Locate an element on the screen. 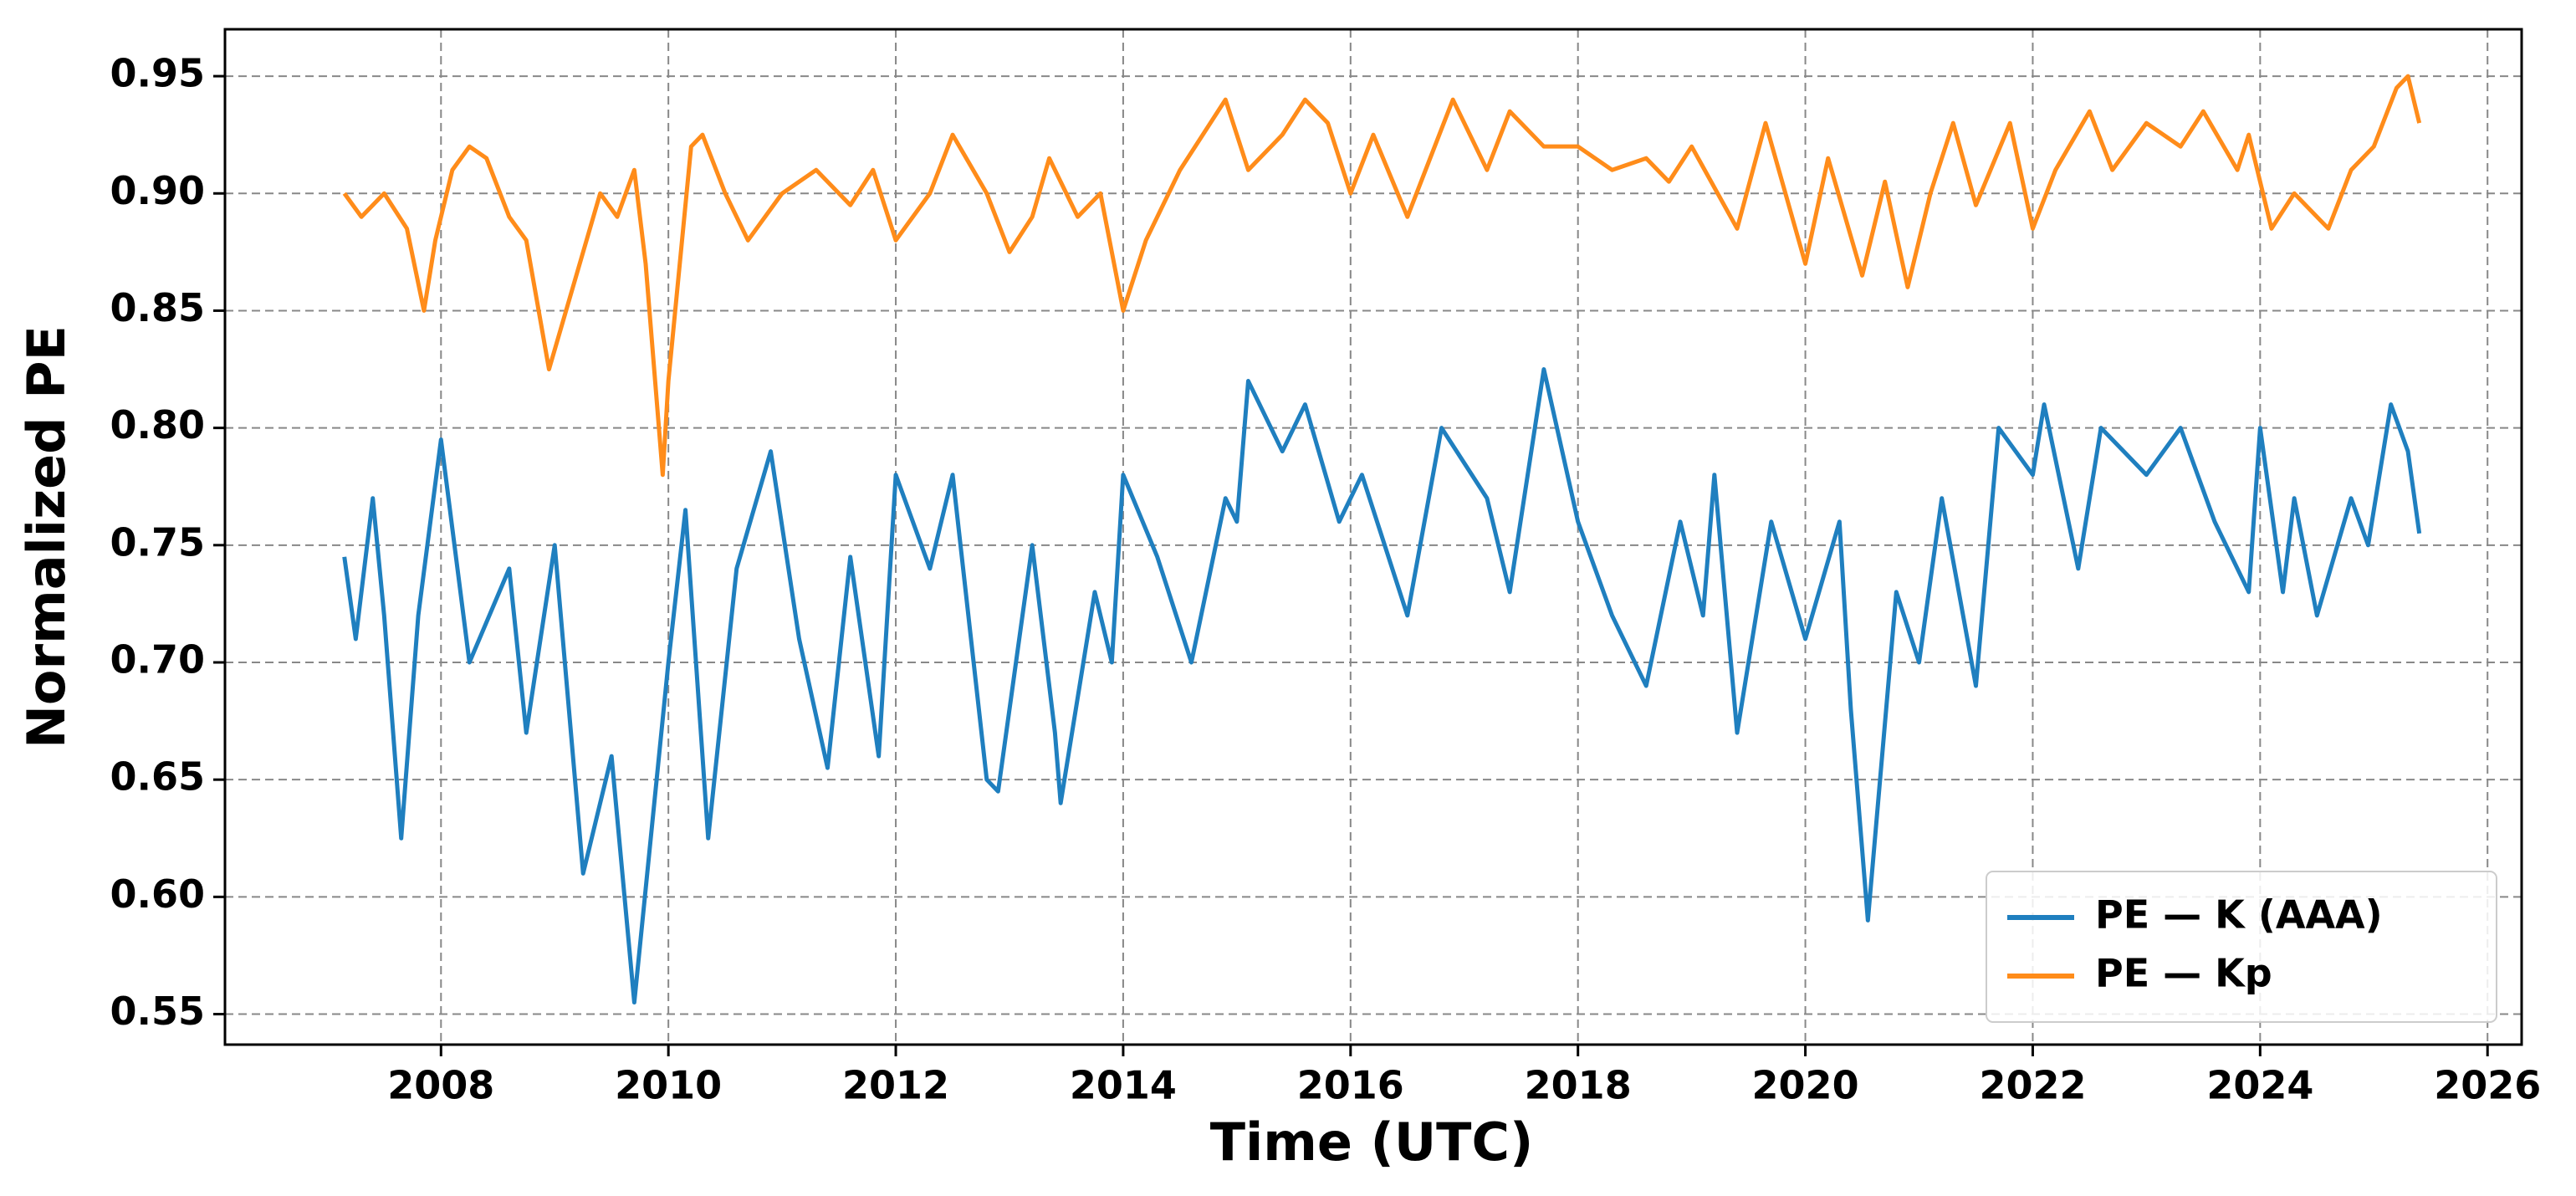 This screenshot has width=2576, height=1196. x-tick-label: 2018 is located at coordinates (1578, 1085).